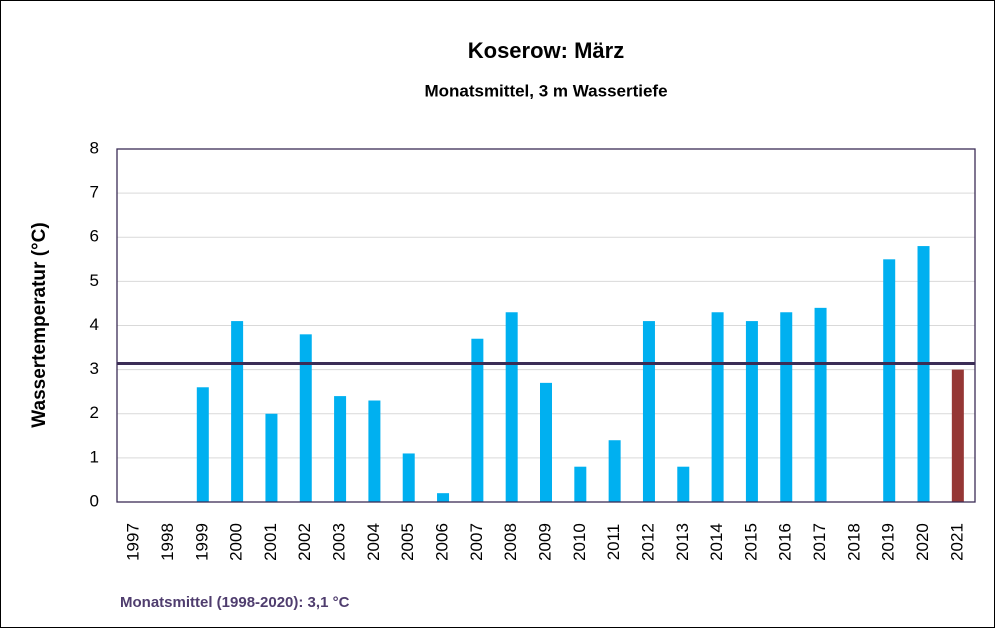 The height and width of the screenshot is (628, 995). I want to click on x-tick-label: 2020, so click(922, 542).